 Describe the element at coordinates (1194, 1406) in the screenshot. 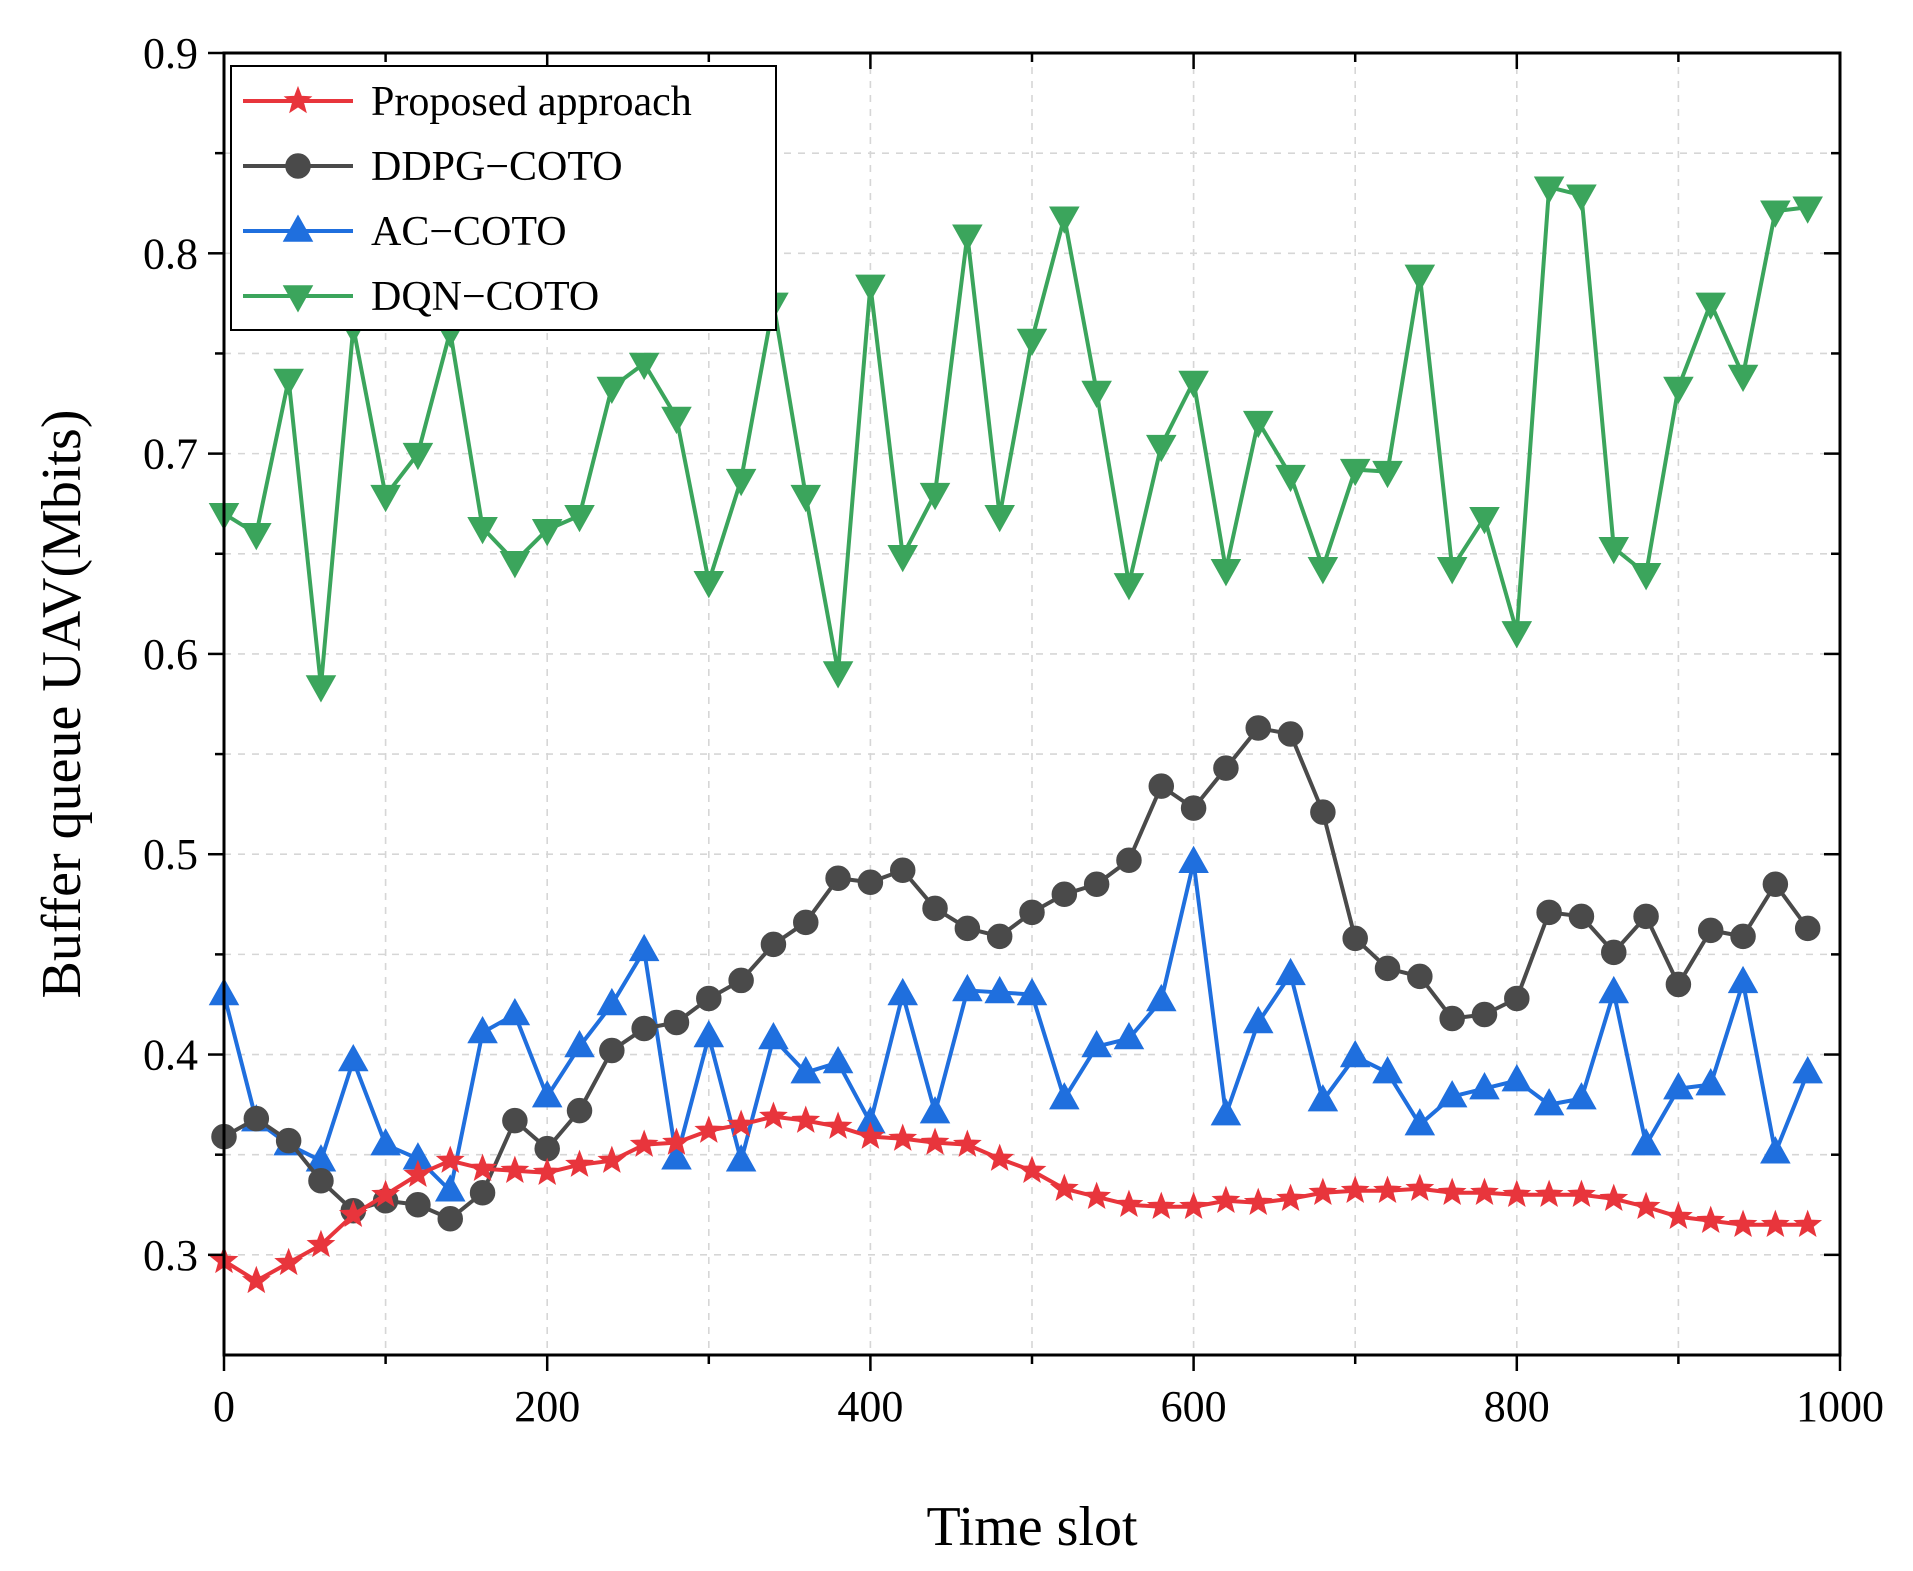

I see `x-tick-label: 600` at that location.